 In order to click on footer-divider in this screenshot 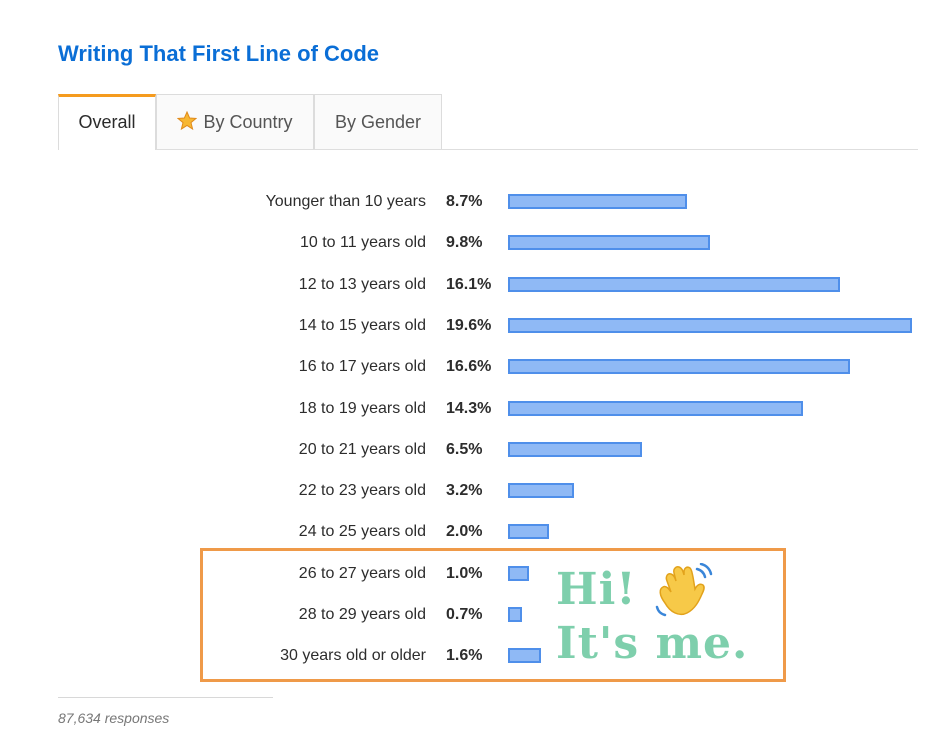, I will do `click(165, 697)`.